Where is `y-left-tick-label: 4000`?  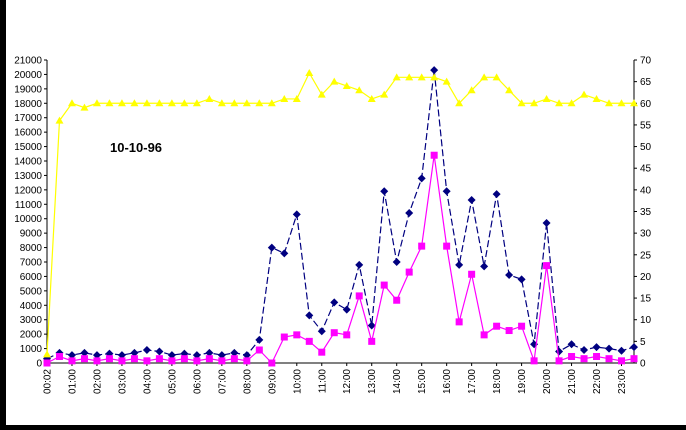
y-left-tick-label: 4000 is located at coordinates (31, 306).